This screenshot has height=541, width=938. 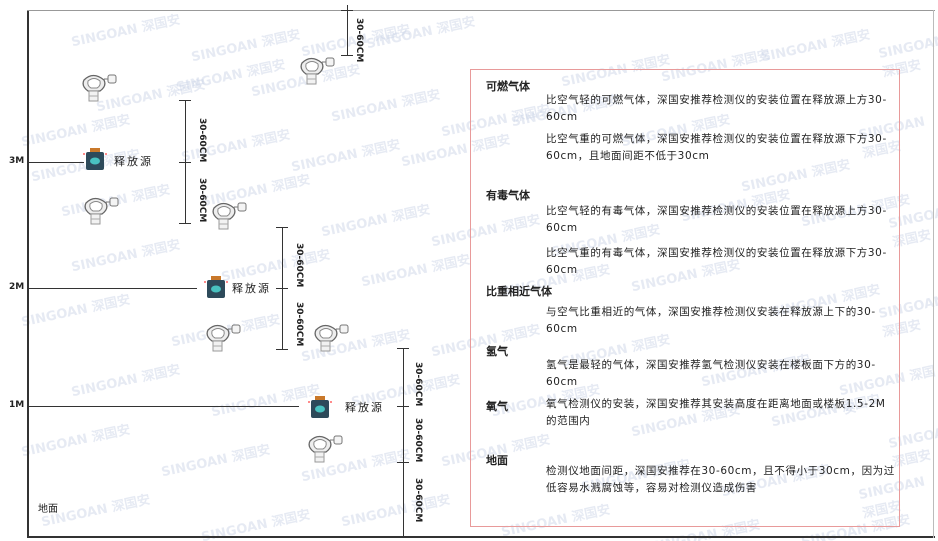 I want to click on ceiling-line, so click(x=481, y=10).